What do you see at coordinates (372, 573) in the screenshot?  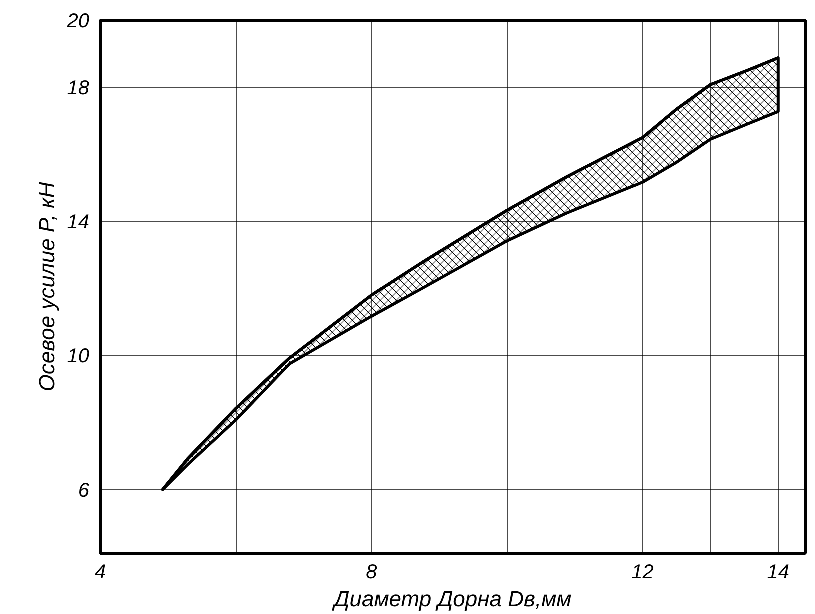 I see `x-tick-label: 8` at bounding box center [372, 573].